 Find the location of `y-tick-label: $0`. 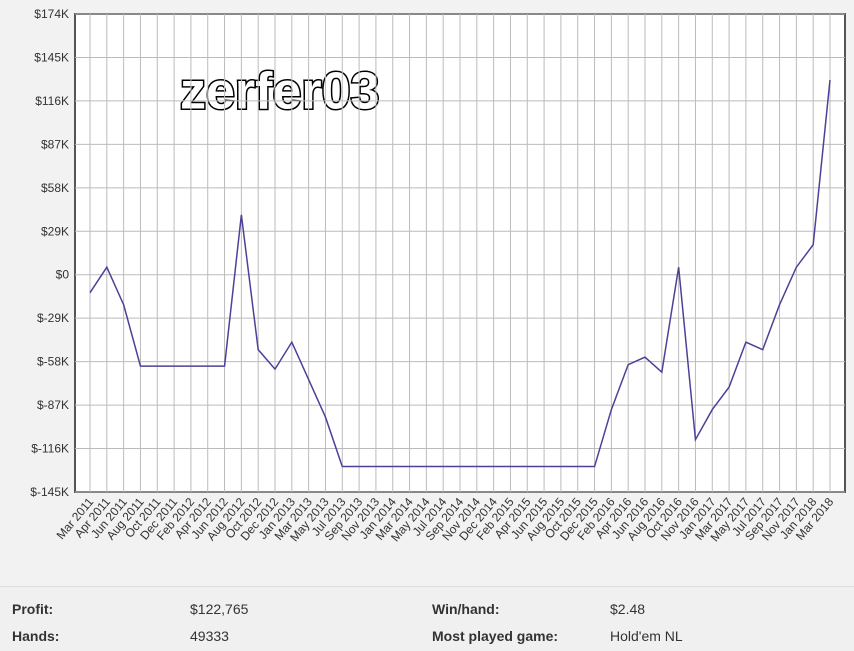

y-tick-label: $0 is located at coordinates (63, 275).